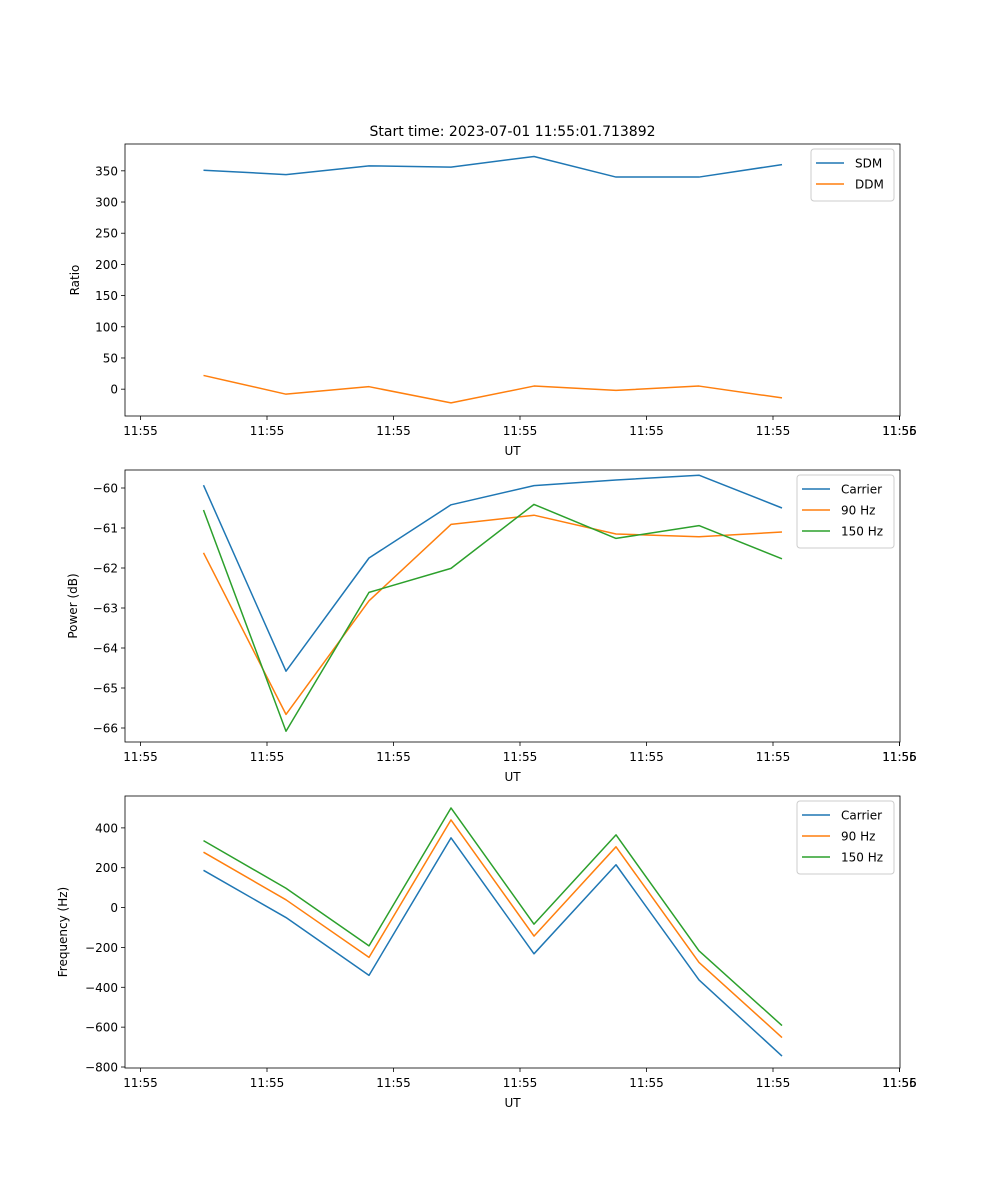  I want to click on legend-label: SDM, so click(868, 164).